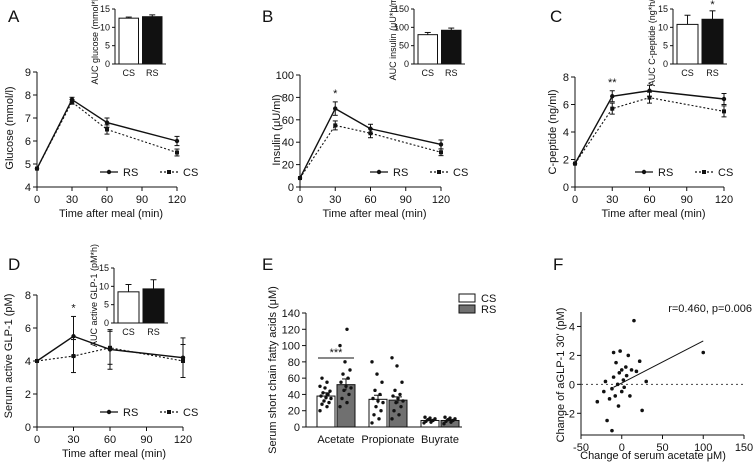  I want to click on y-tick-label: 60, so click(294, 379).